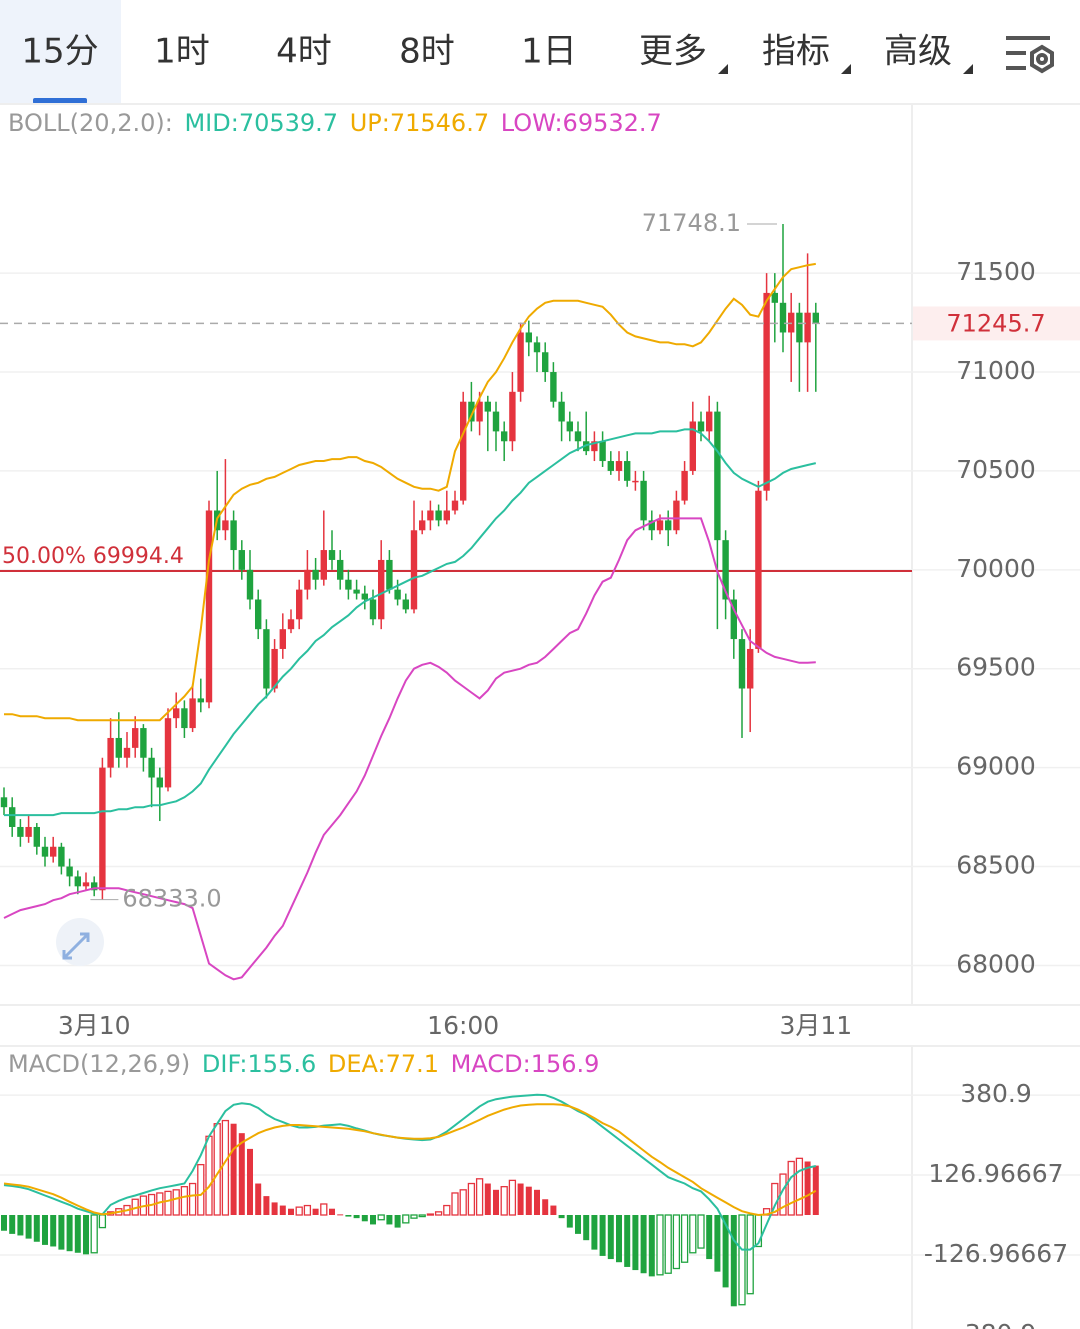 The height and width of the screenshot is (1329, 1080). What do you see at coordinates (90, 123) in the screenshot?
I see `indicator-label: BOLL(20,2.0):` at bounding box center [90, 123].